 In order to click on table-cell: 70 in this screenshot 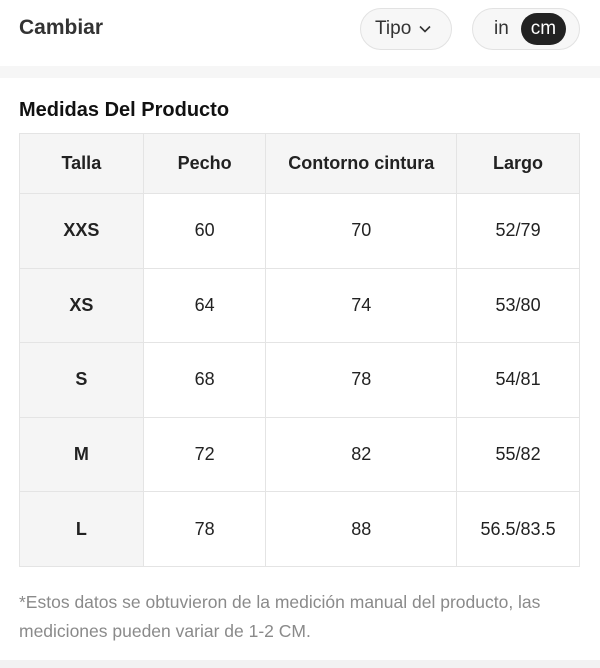, I will do `click(361, 231)`.